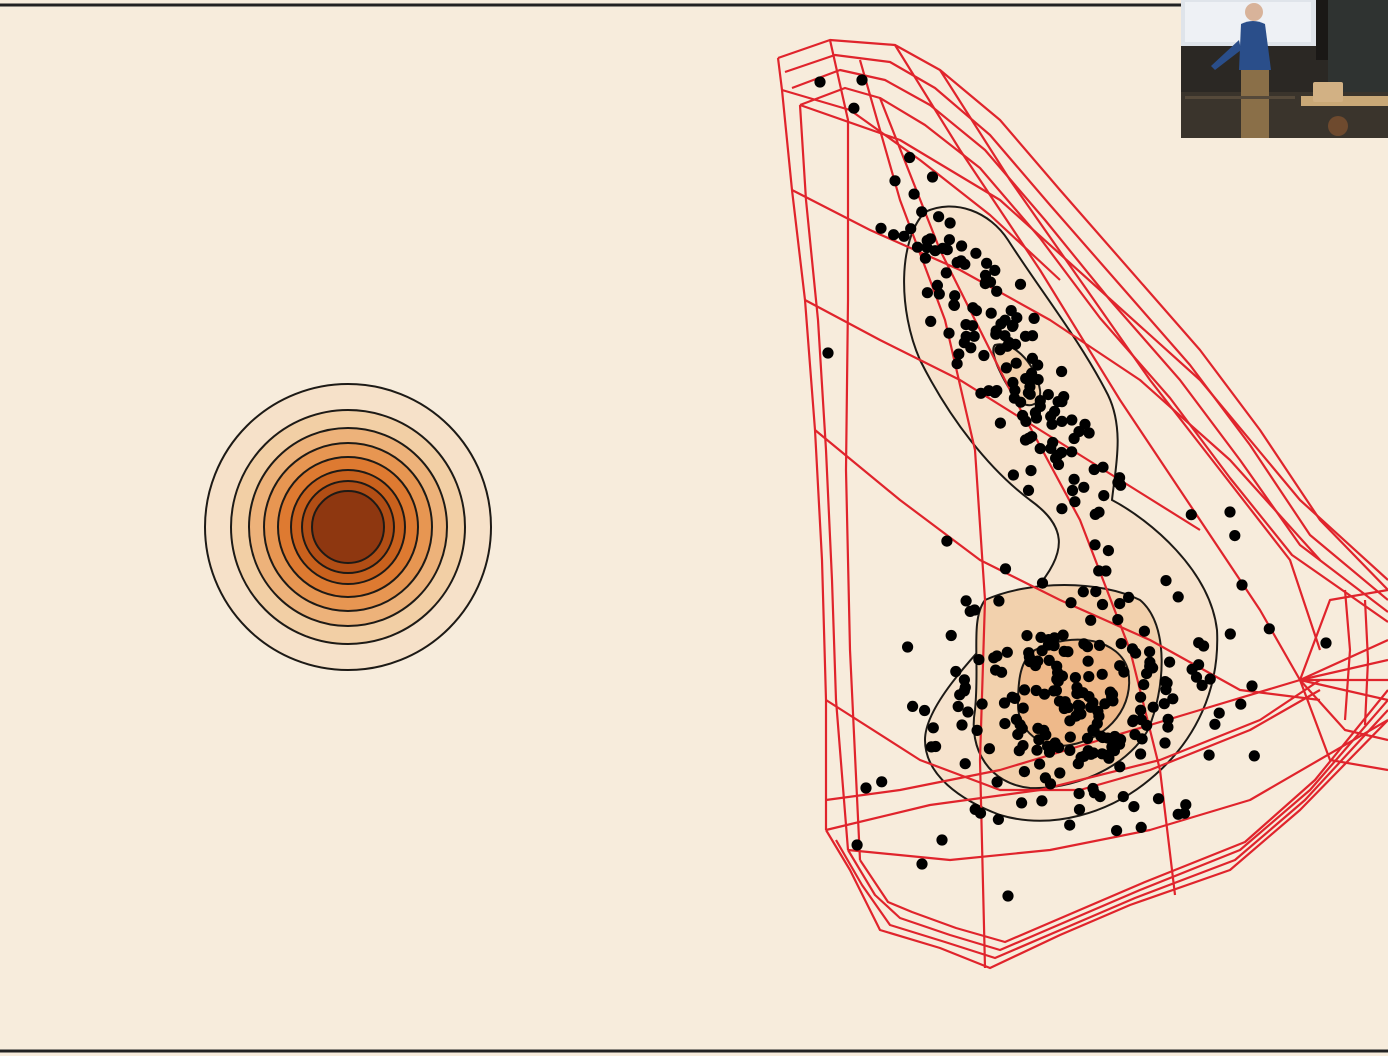  Describe the element at coordinates (1241, 70) in the screenshot. I see `lecturer-figure` at that location.